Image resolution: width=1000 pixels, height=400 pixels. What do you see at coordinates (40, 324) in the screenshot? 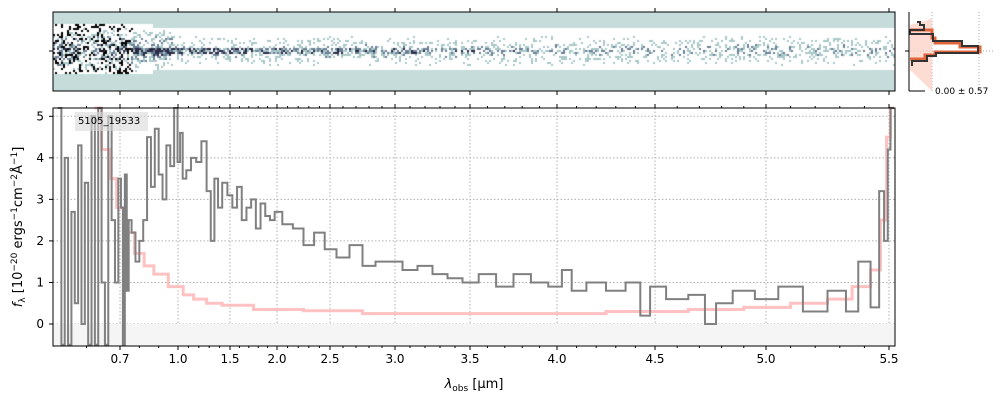
I see `y-tick-label: 0` at bounding box center [40, 324].